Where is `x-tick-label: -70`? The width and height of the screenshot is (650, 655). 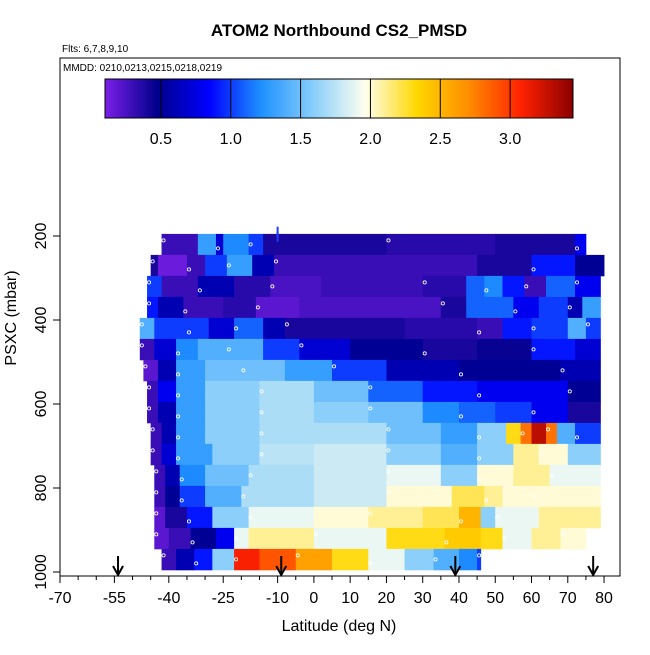
x-tick-label: -70 is located at coordinates (59, 598).